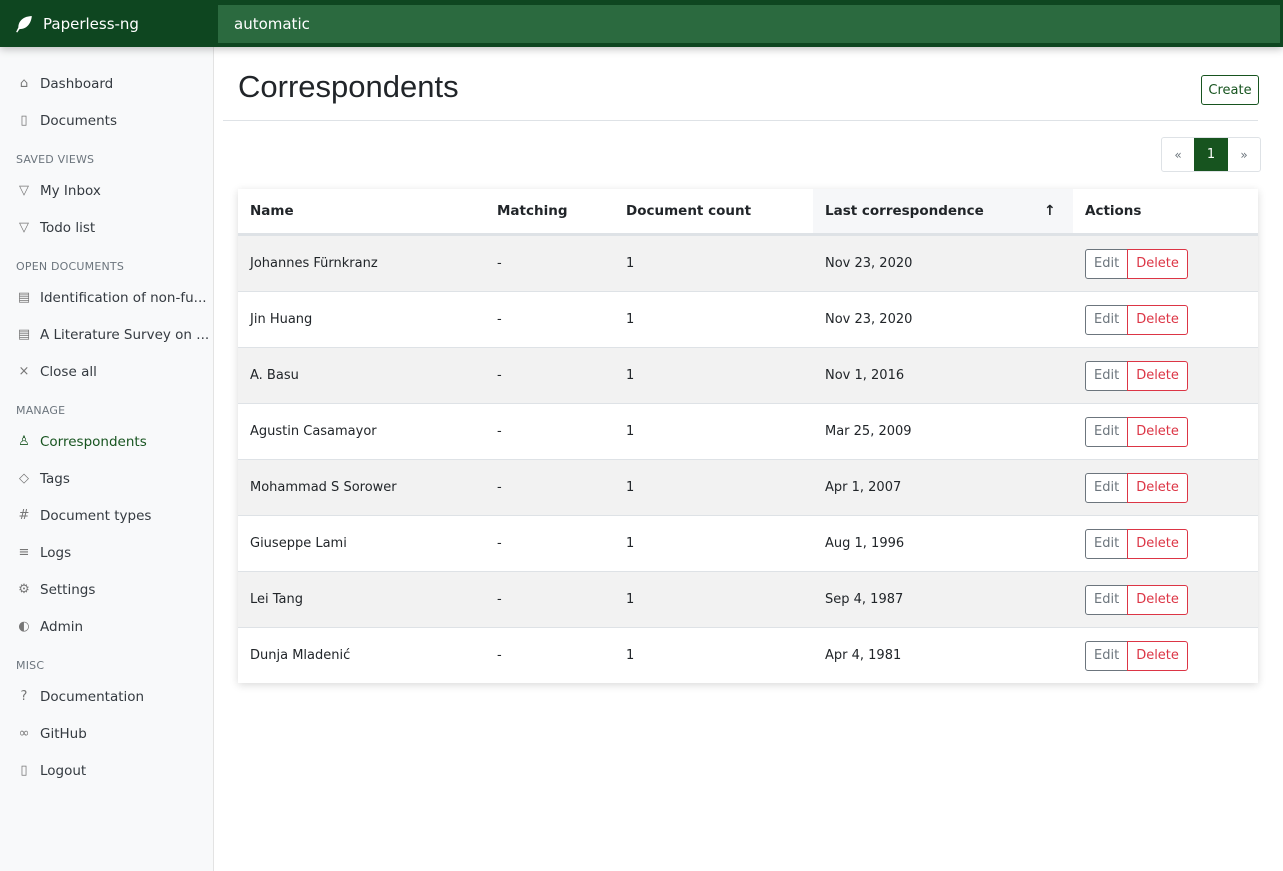 This screenshot has height=871, width=1283. What do you see at coordinates (70, 190) in the screenshot?
I see `sidebar-item-label: My Inbox` at bounding box center [70, 190].